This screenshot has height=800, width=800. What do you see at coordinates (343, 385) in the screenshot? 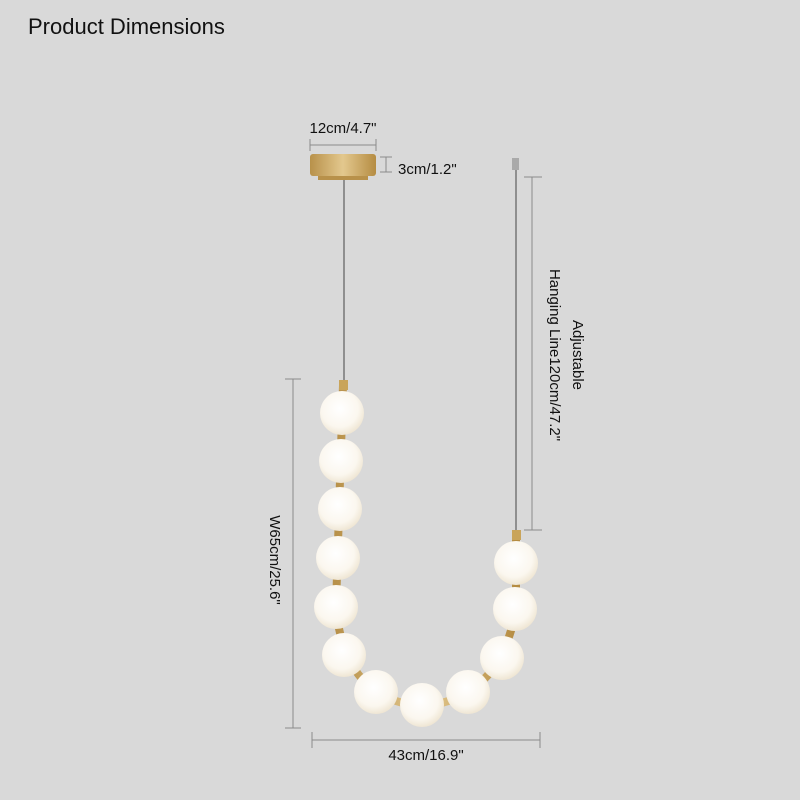
I see `left-end-cap` at bounding box center [343, 385].